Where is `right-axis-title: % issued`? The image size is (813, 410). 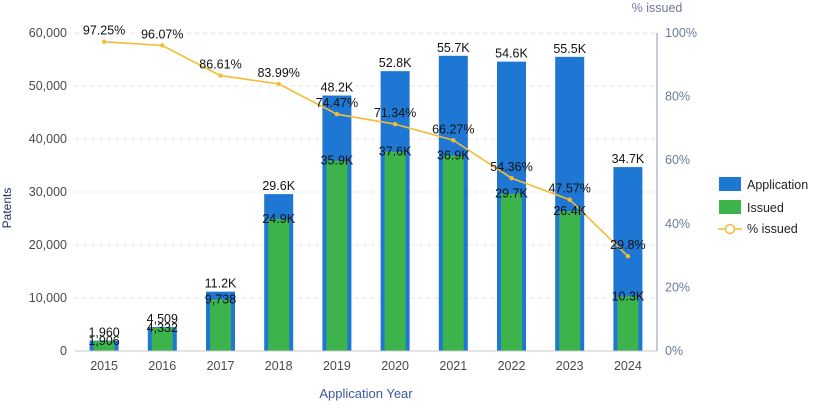
right-axis-title: % issued is located at coordinates (657, 8).